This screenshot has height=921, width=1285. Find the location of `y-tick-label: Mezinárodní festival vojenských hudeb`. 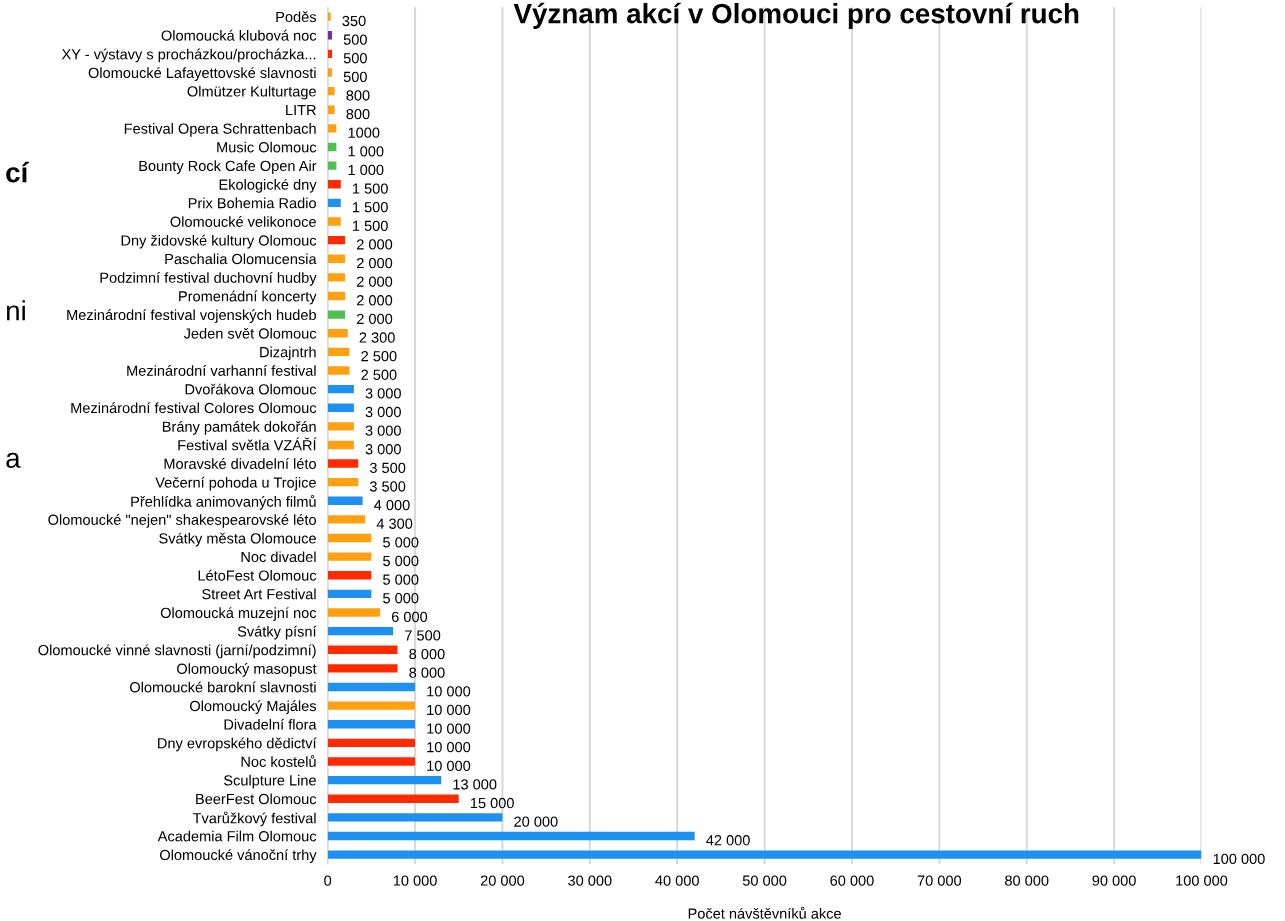

y-tick-label: Mezinárodní festival vojenských hudeb is located at coordinates (191, 316).